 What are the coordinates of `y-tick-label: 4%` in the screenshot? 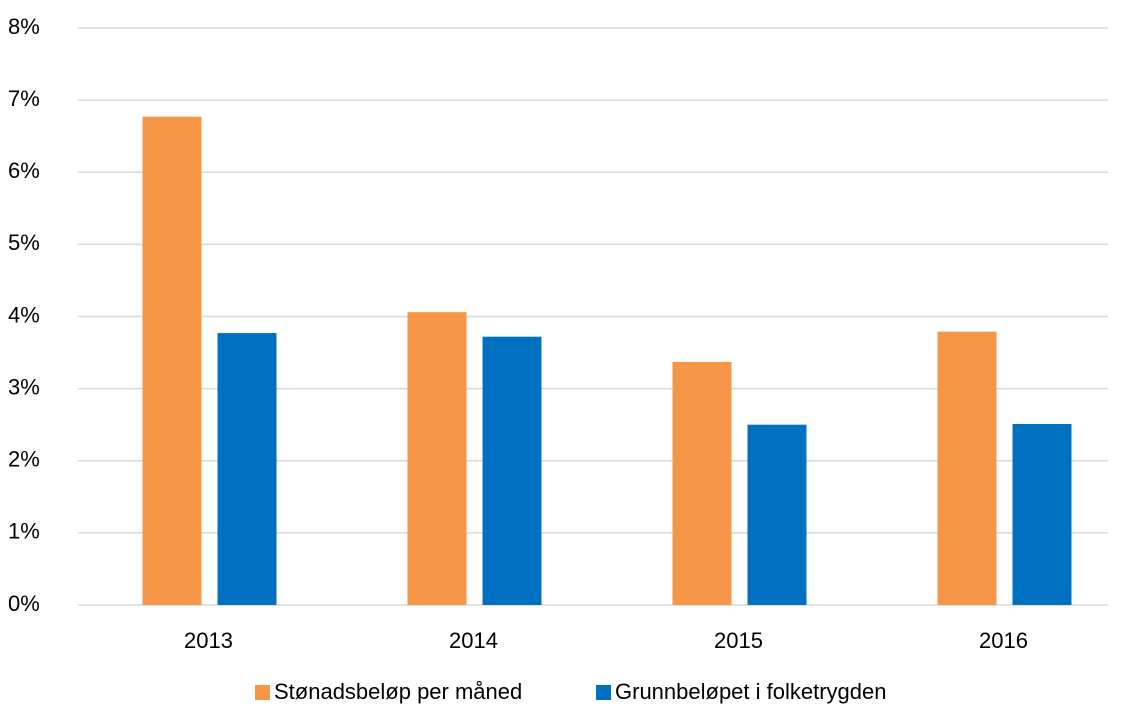 It's located at (24, 314).